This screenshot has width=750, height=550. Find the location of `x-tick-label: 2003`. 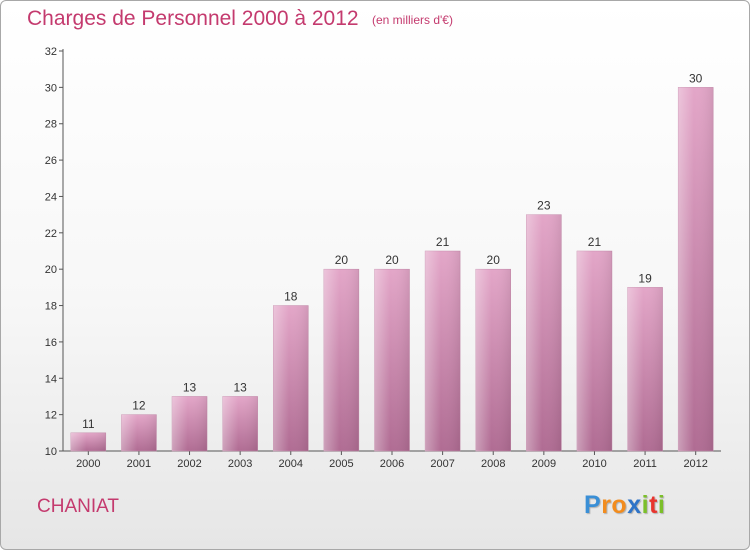

x-tick-label: 2003 is located at coordinates (240, 464).